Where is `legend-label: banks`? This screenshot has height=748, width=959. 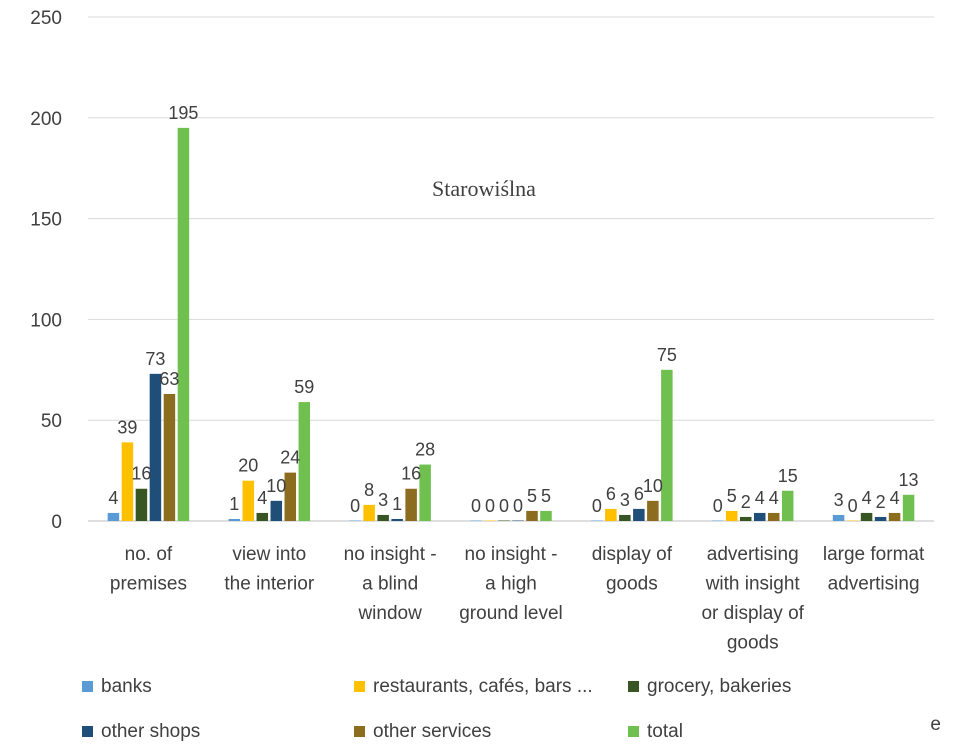
legend-label: banks is located at coordinates (126, 686).